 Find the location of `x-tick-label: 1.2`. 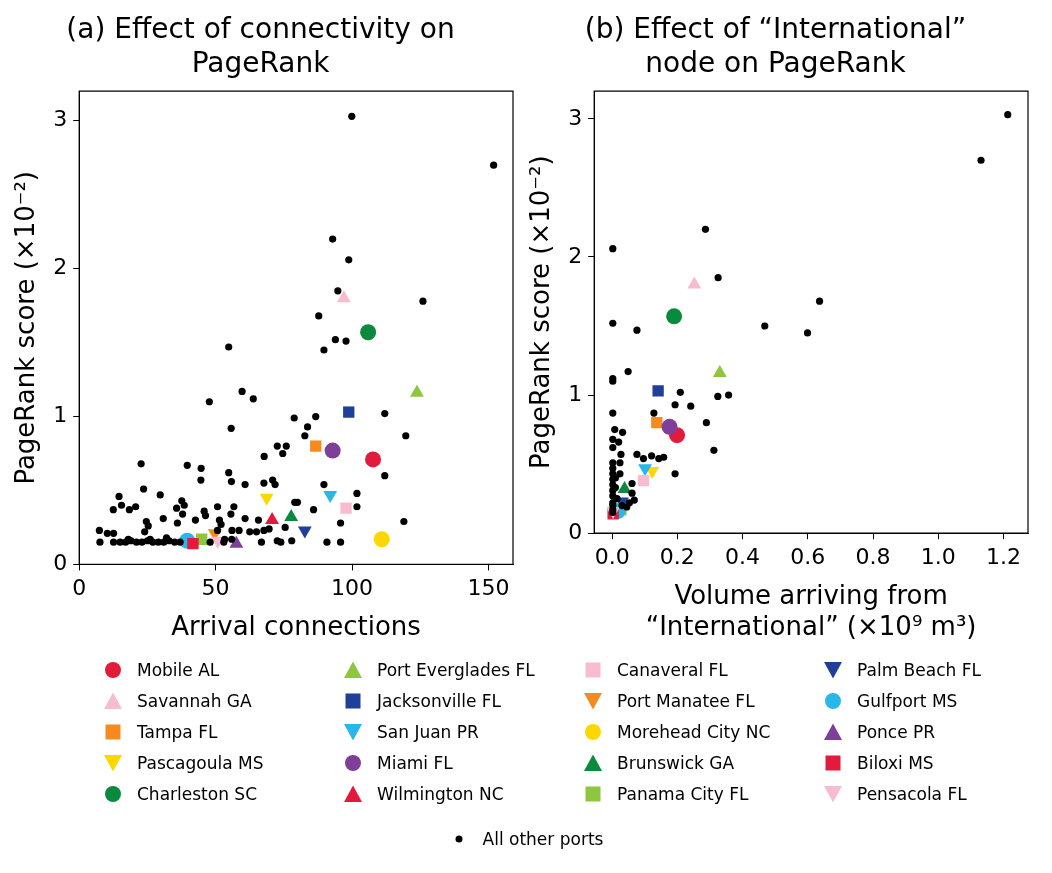

x-tick-label: 1.2 is located at coordinates (1004, 557).